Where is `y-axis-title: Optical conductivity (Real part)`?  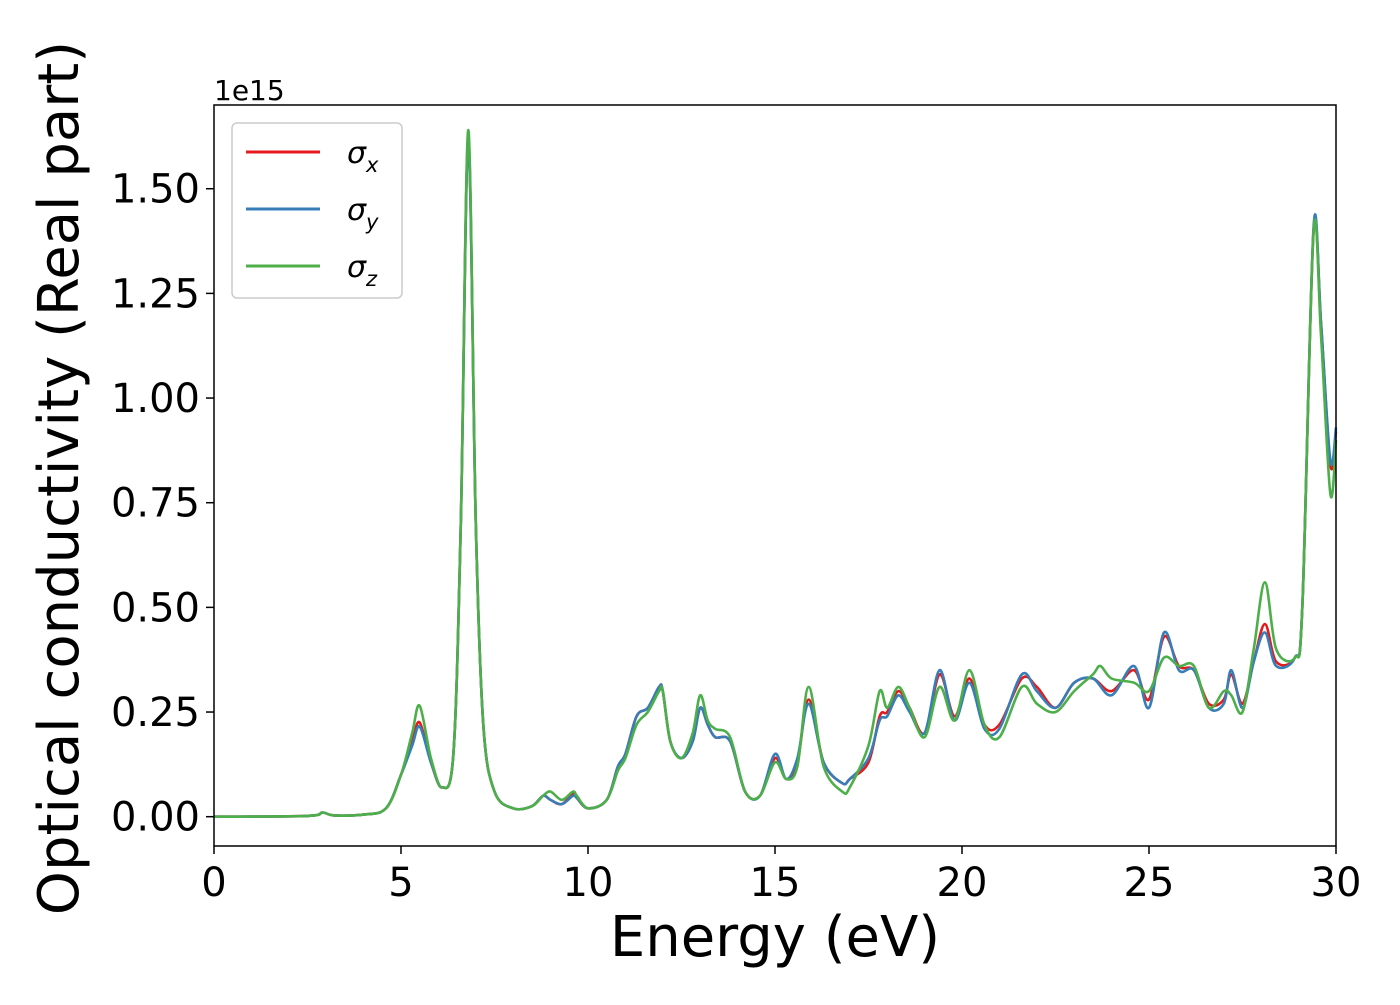 y-axis-title: Optical conductivity (Real part) is located at coordinates (59, 478).